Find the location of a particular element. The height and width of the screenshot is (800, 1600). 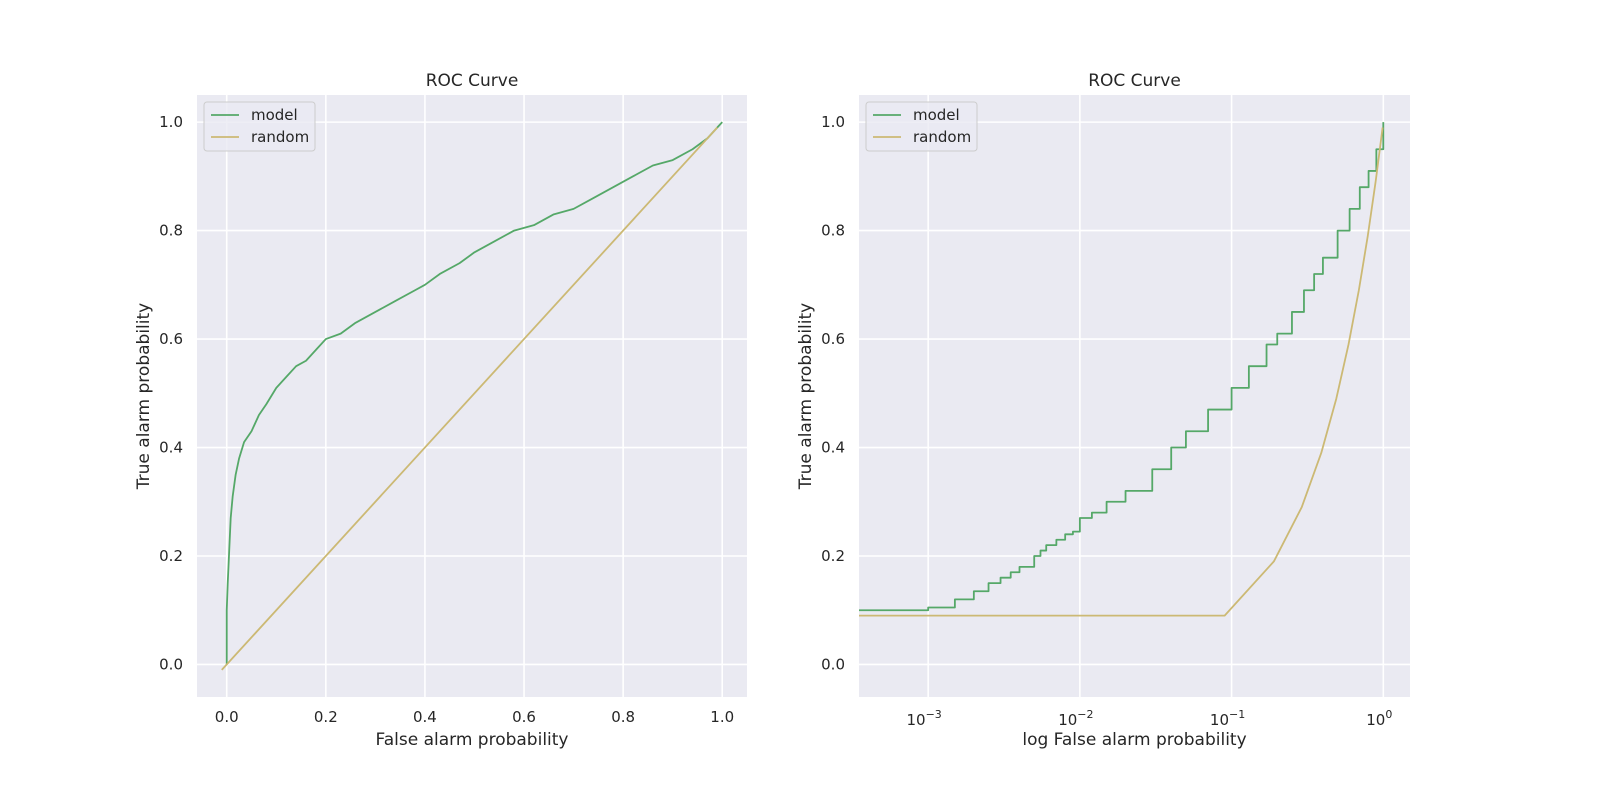

x-tick-label: 10⁻³ is located at coordinates (924, 718).